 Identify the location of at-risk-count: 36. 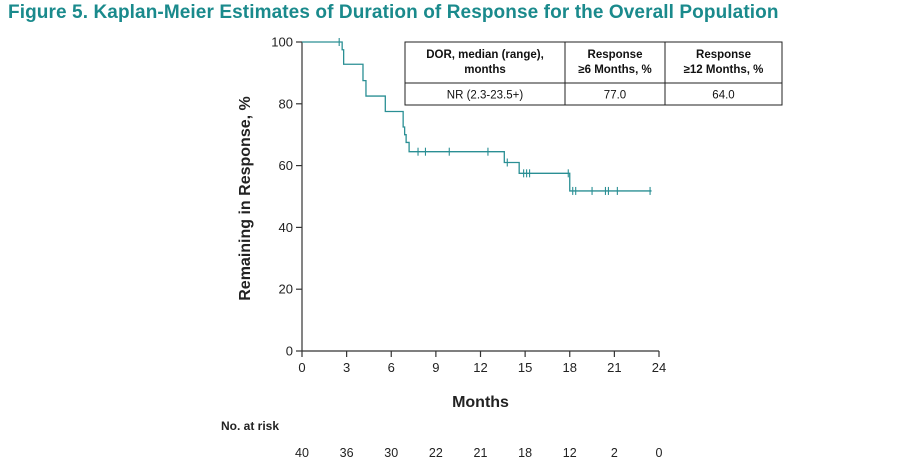
(347, 453).